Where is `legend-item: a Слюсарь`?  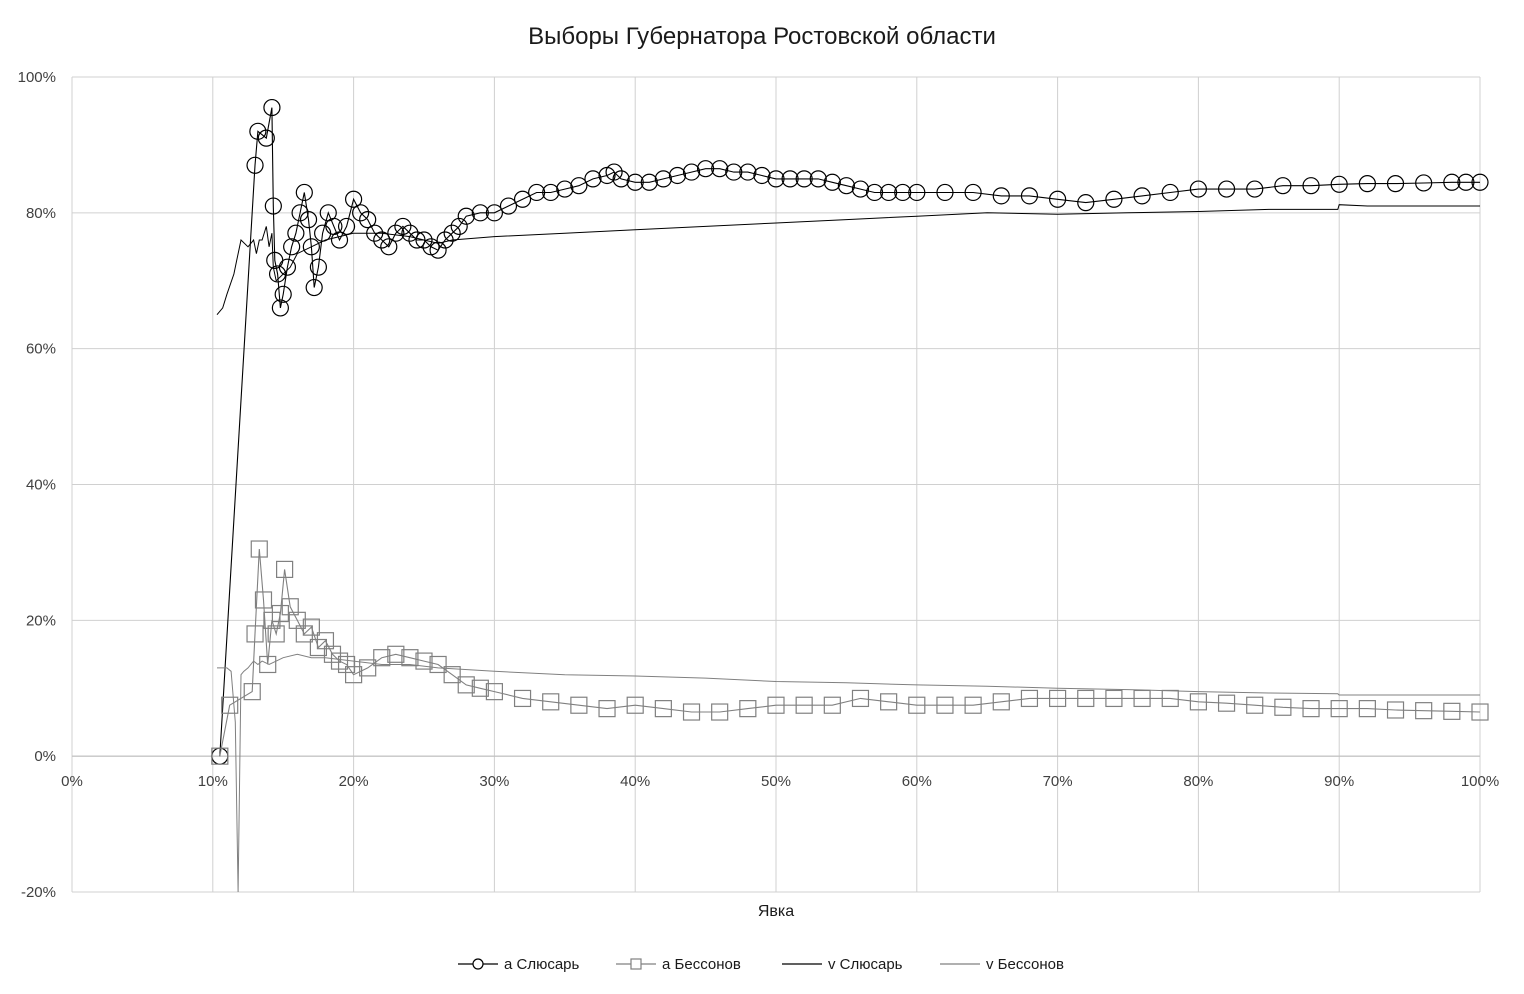 legend-item: a Слюсарь is located at coordinates (519, 964).